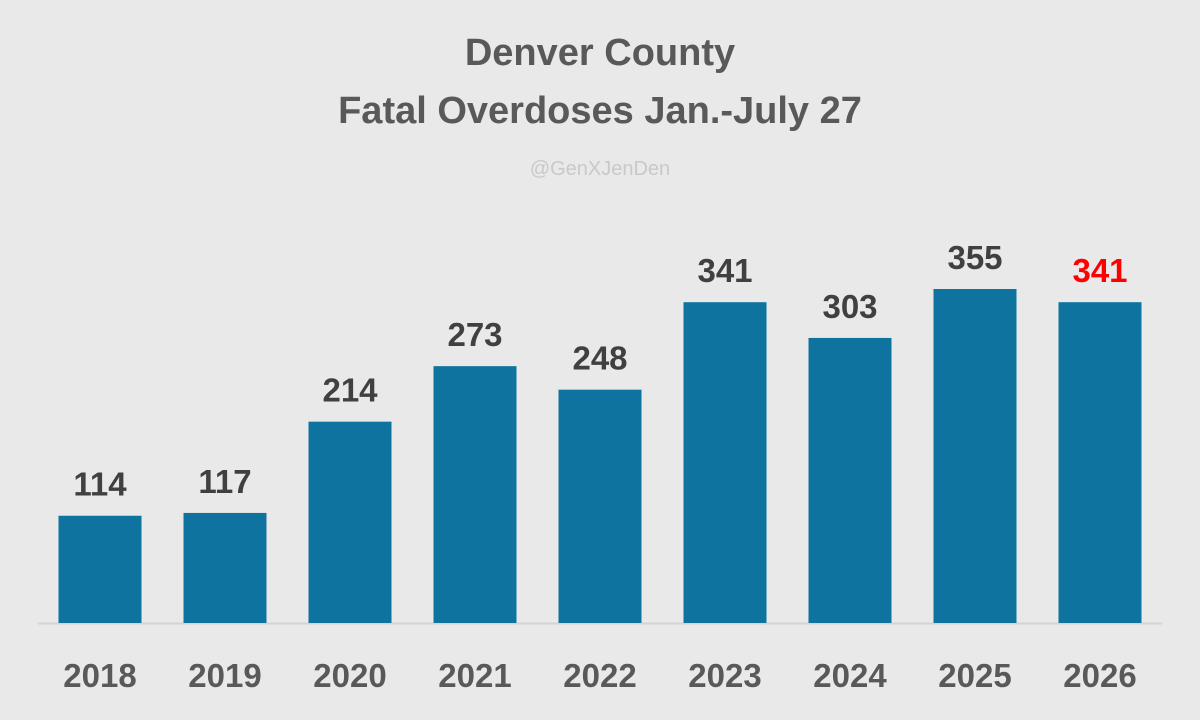 The height and width of the screenshot is (720, 1200). I want to click on x-tick-label-2019: 2019, so click(224, 675).